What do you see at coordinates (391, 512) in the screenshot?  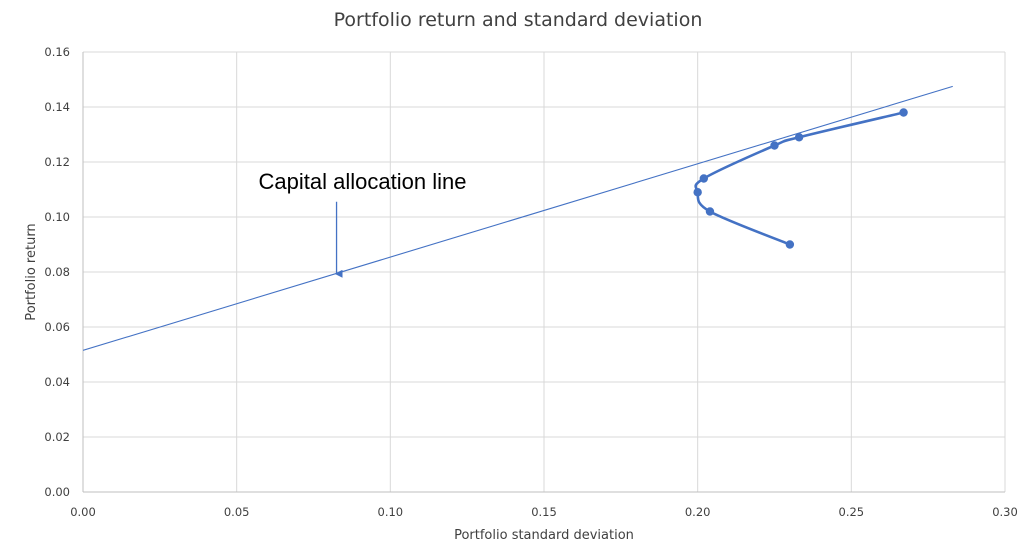 I see `x-tick-label: 0.10` at bounding box center [391, 512].